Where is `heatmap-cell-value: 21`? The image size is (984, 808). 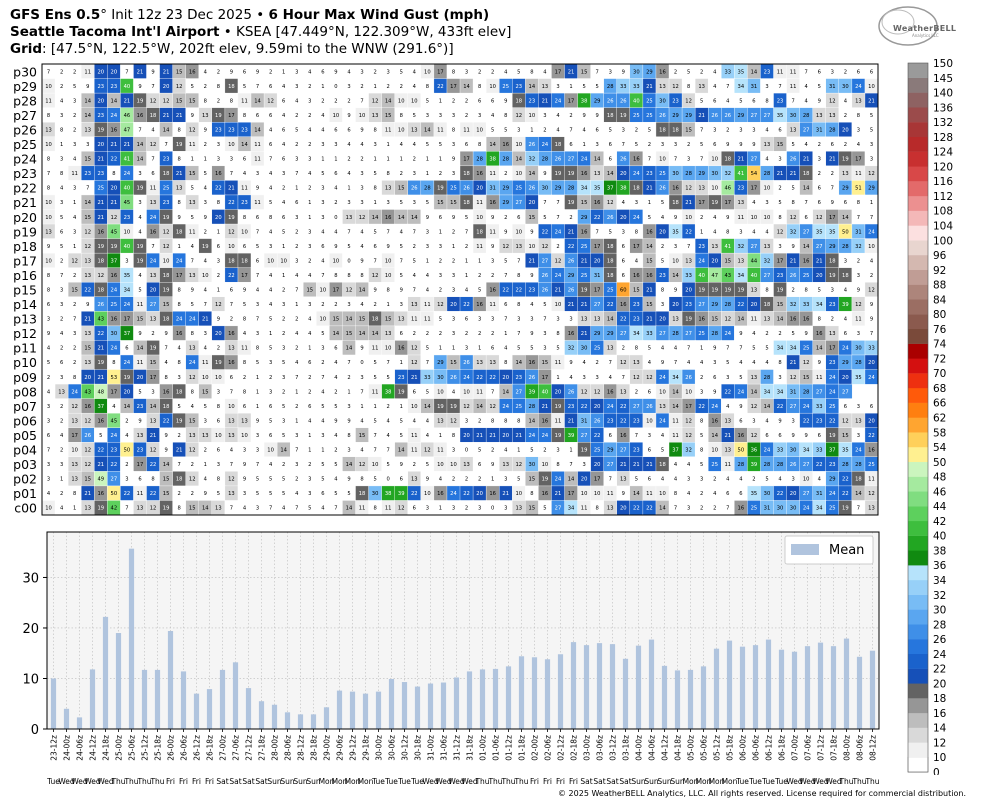 heatmap-cell-value: 21 is located at coordinates (571, 232).